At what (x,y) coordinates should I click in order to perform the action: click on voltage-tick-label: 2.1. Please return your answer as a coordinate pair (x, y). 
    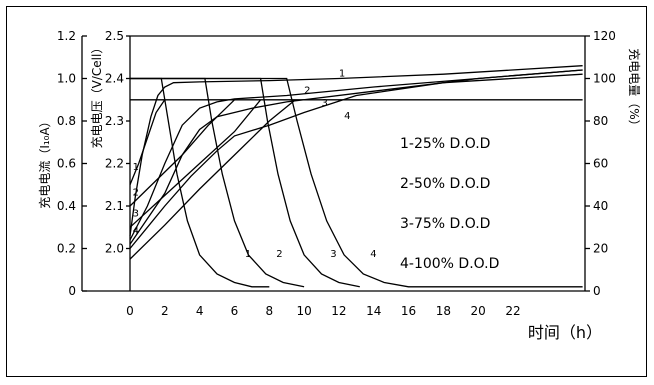
    Looking at the image, I should click on (114, 206).